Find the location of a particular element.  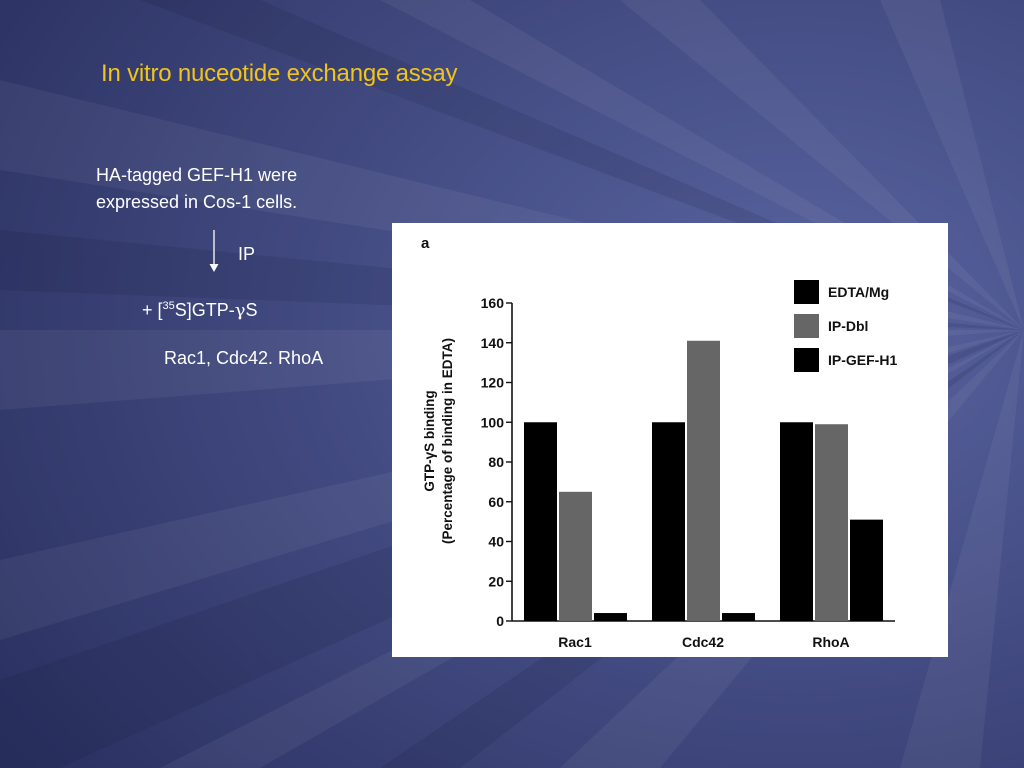

chart-legend: EDTA/Mg IP-Dbl IP-GEF-H1 is located at coordinates (845, 326).